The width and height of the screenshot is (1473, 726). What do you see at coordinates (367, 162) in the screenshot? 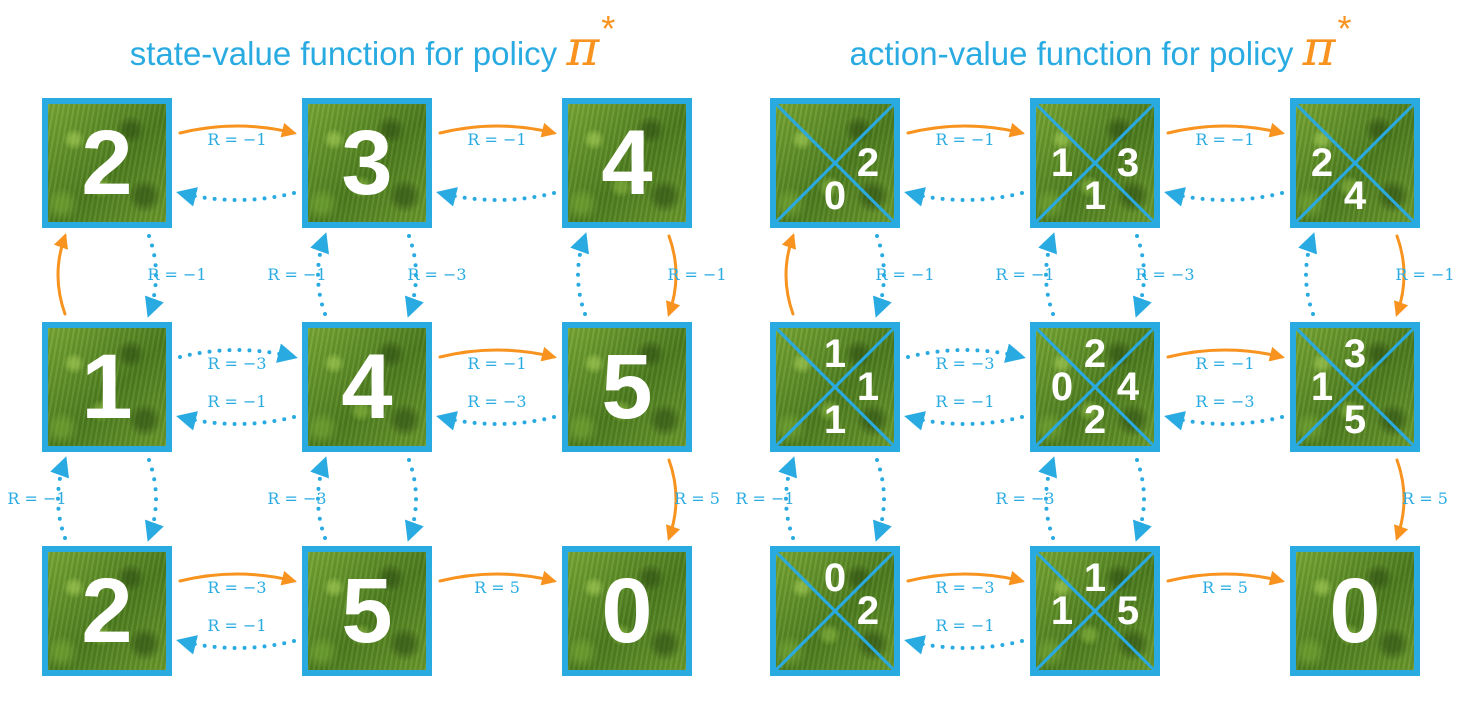
I see `state-value: 3` at bounding box center [367, 162].